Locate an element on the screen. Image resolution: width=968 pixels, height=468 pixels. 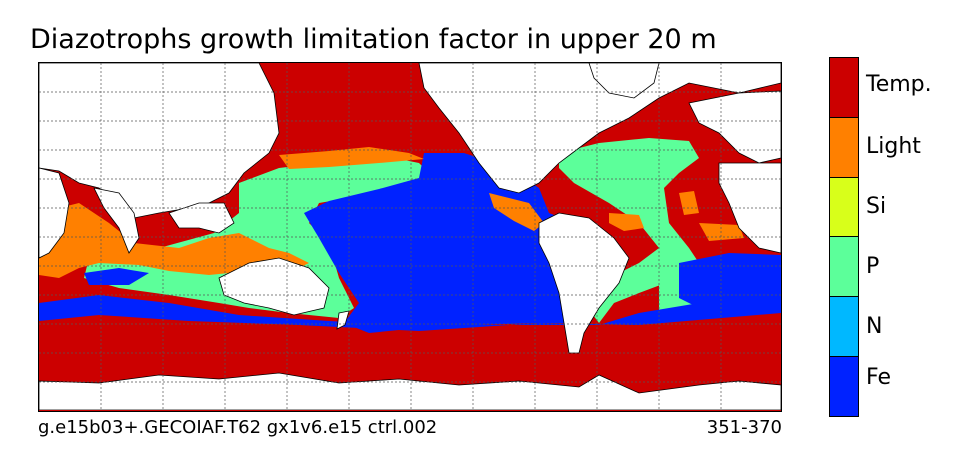
colorbar-segment-temp is located at coordinates (844, 88).